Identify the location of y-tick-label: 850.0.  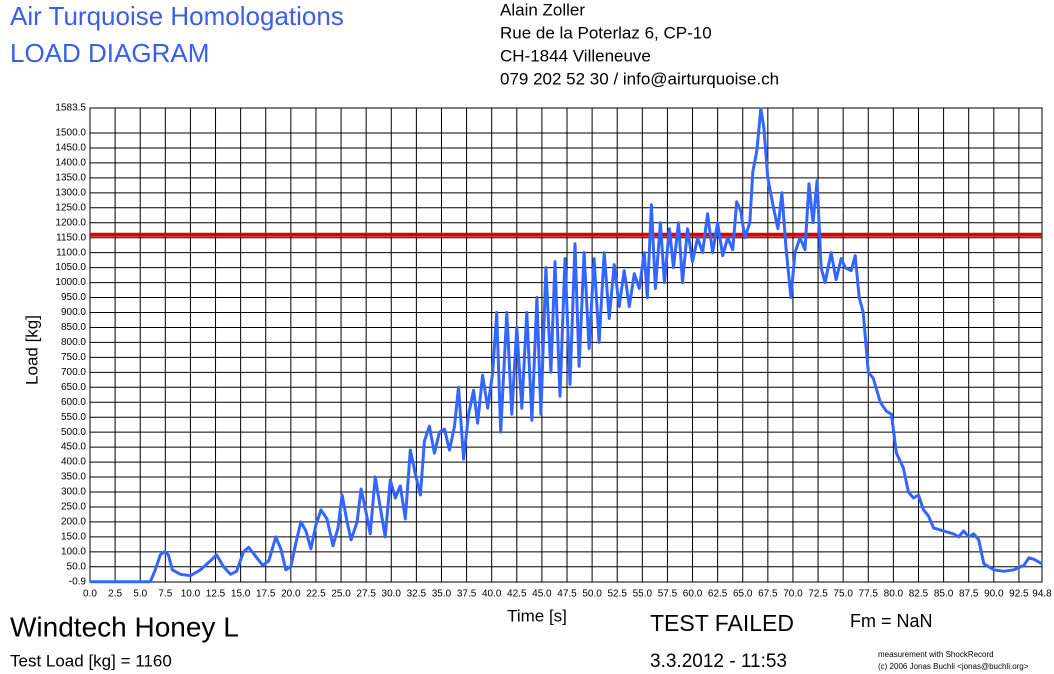
(73, 327).